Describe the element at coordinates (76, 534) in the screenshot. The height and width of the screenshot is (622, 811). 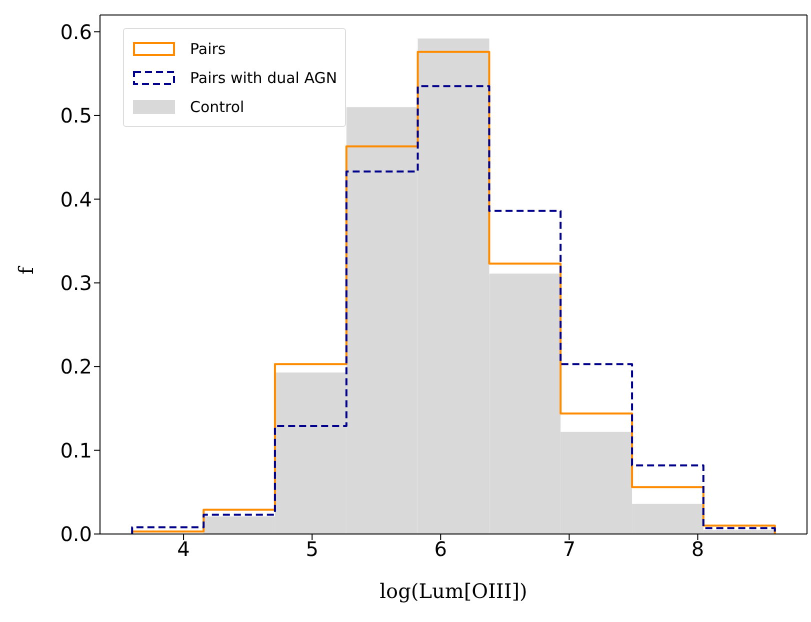
I see `y-tick-label: 0.0` at that location.